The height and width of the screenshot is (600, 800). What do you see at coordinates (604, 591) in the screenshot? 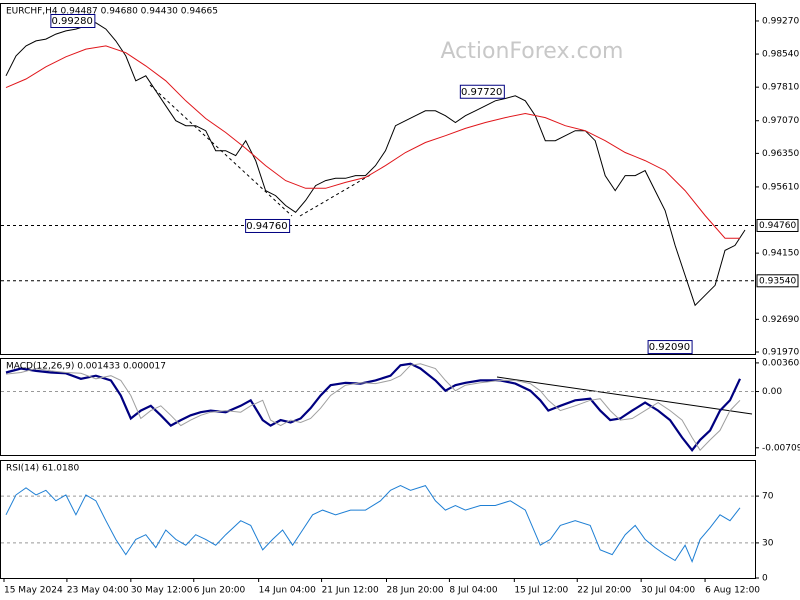
I see `x-tick-label: 22 Jul 20:00` at bounding box center [604, 591].